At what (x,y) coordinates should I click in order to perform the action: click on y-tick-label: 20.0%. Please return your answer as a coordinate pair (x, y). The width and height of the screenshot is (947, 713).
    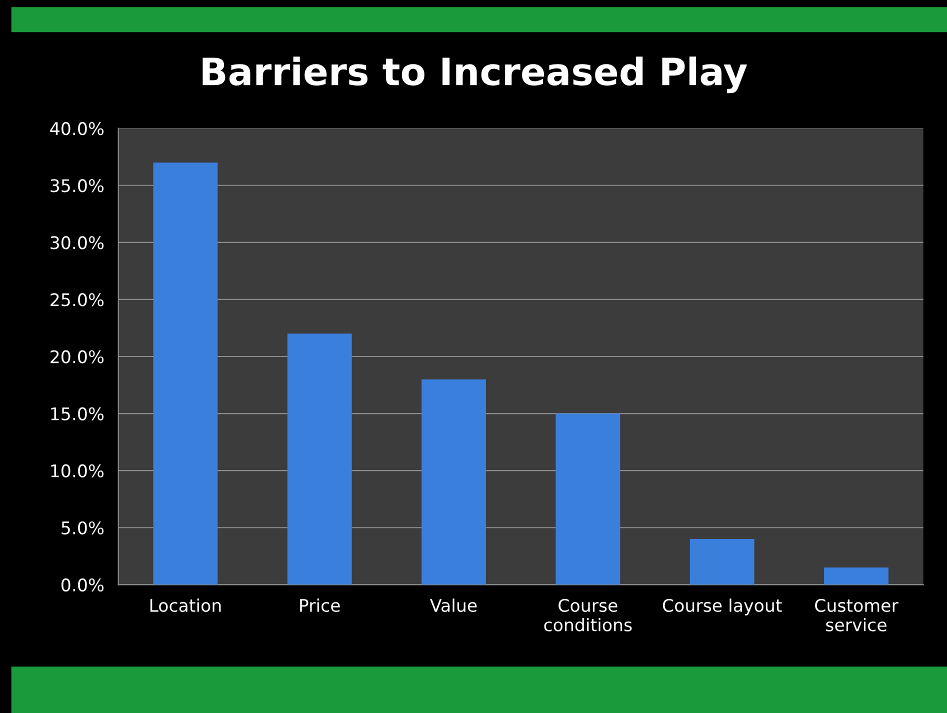
    Looking at the image, I should click on (77, 357).